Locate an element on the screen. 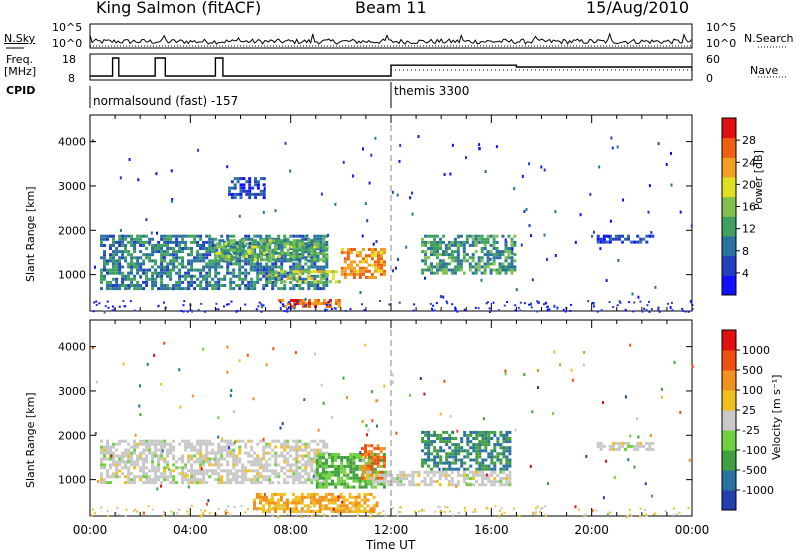 The width and height of the screenshot is (800, 554). power-colorbar-tick-label: 16 is located at coordinates (749, 207).